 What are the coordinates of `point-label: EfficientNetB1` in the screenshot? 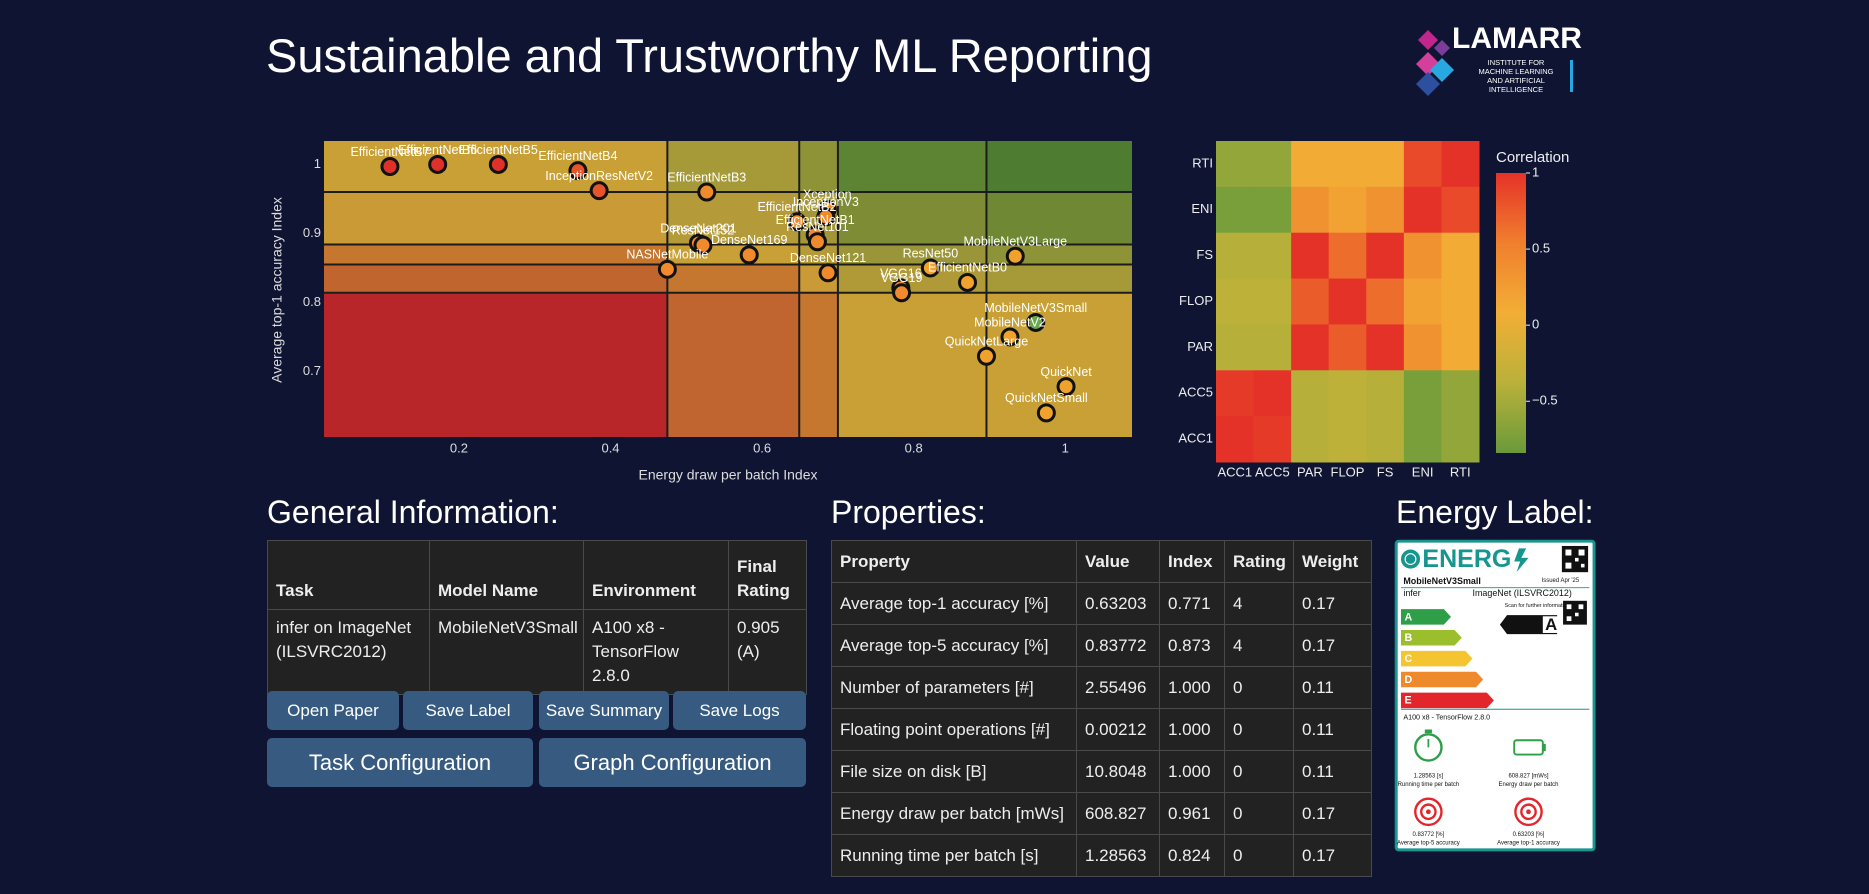 It's located at (815, 220).